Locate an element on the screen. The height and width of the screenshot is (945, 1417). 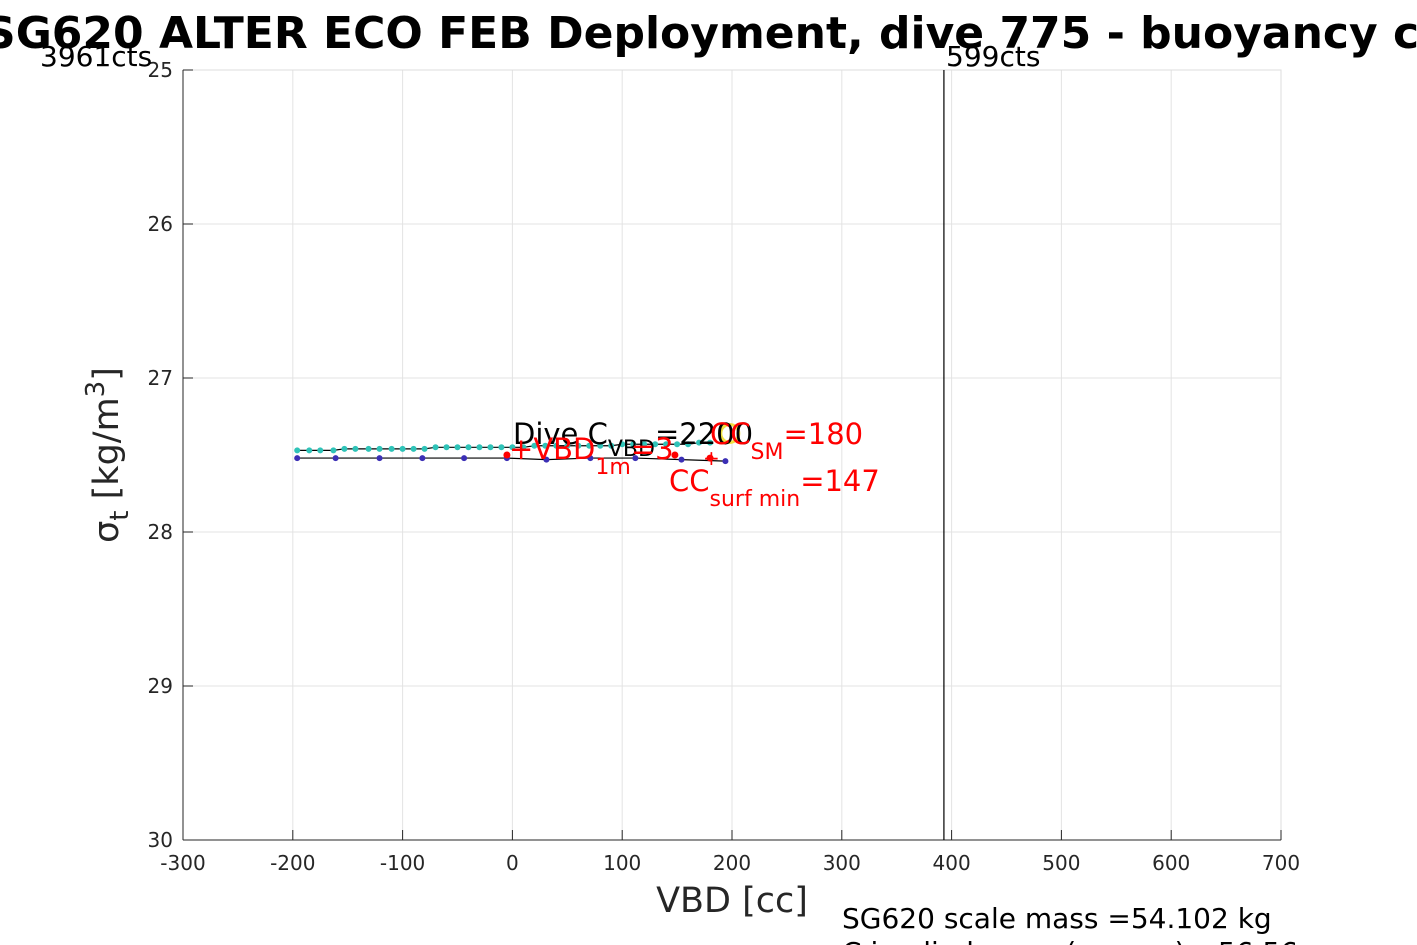
x-tick-label: 600 is located at coordinates (1171, 863).